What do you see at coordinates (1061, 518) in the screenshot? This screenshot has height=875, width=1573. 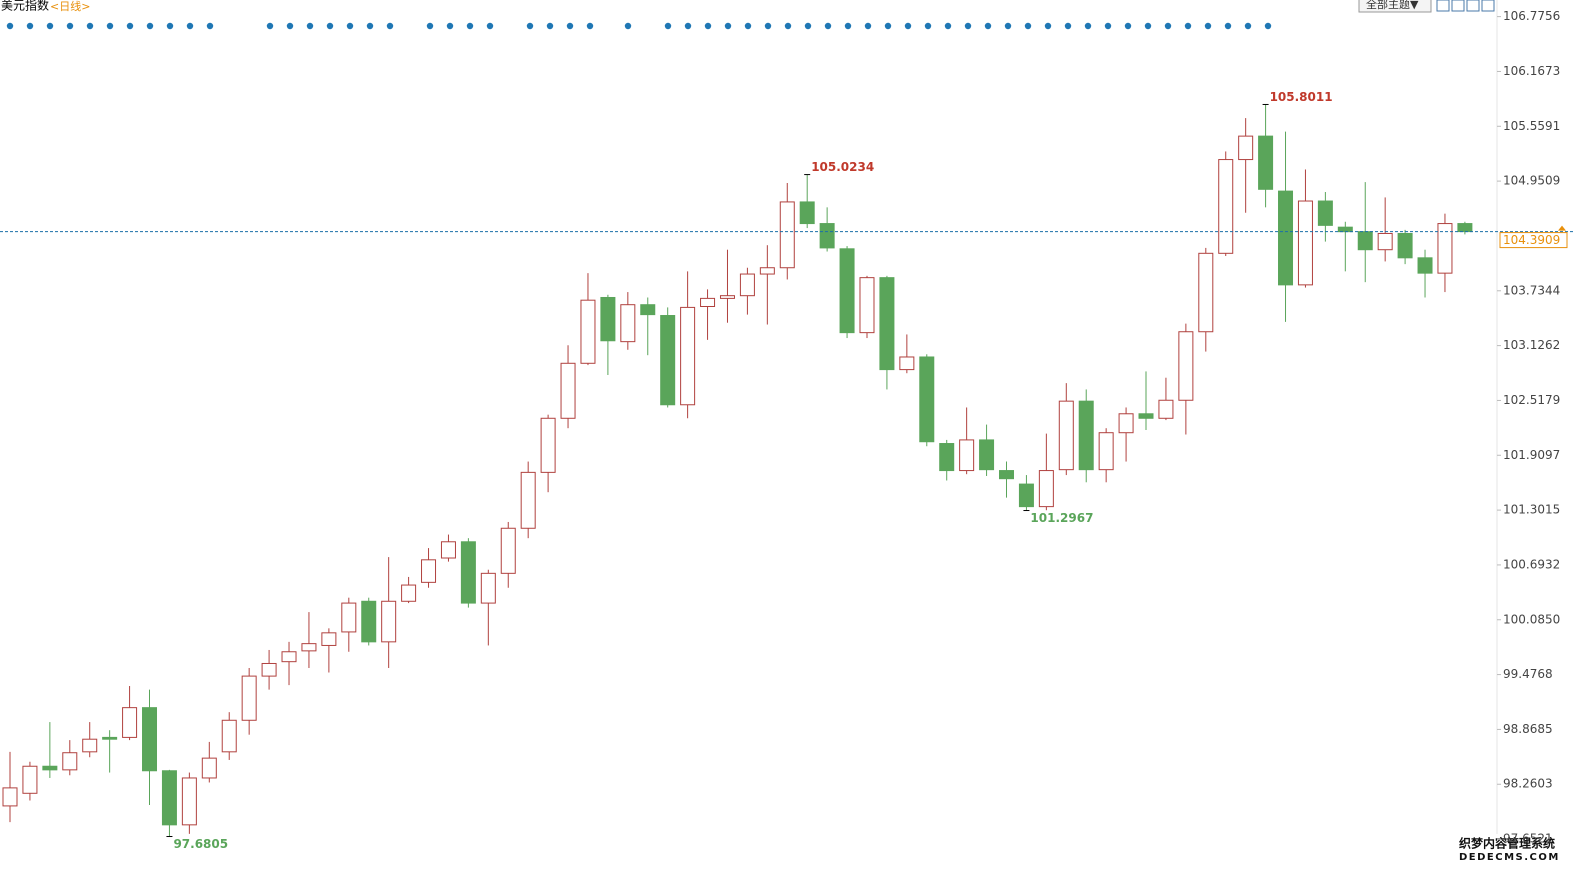 I see `low-label: 101.2967` at bounding box center [1061, 518].